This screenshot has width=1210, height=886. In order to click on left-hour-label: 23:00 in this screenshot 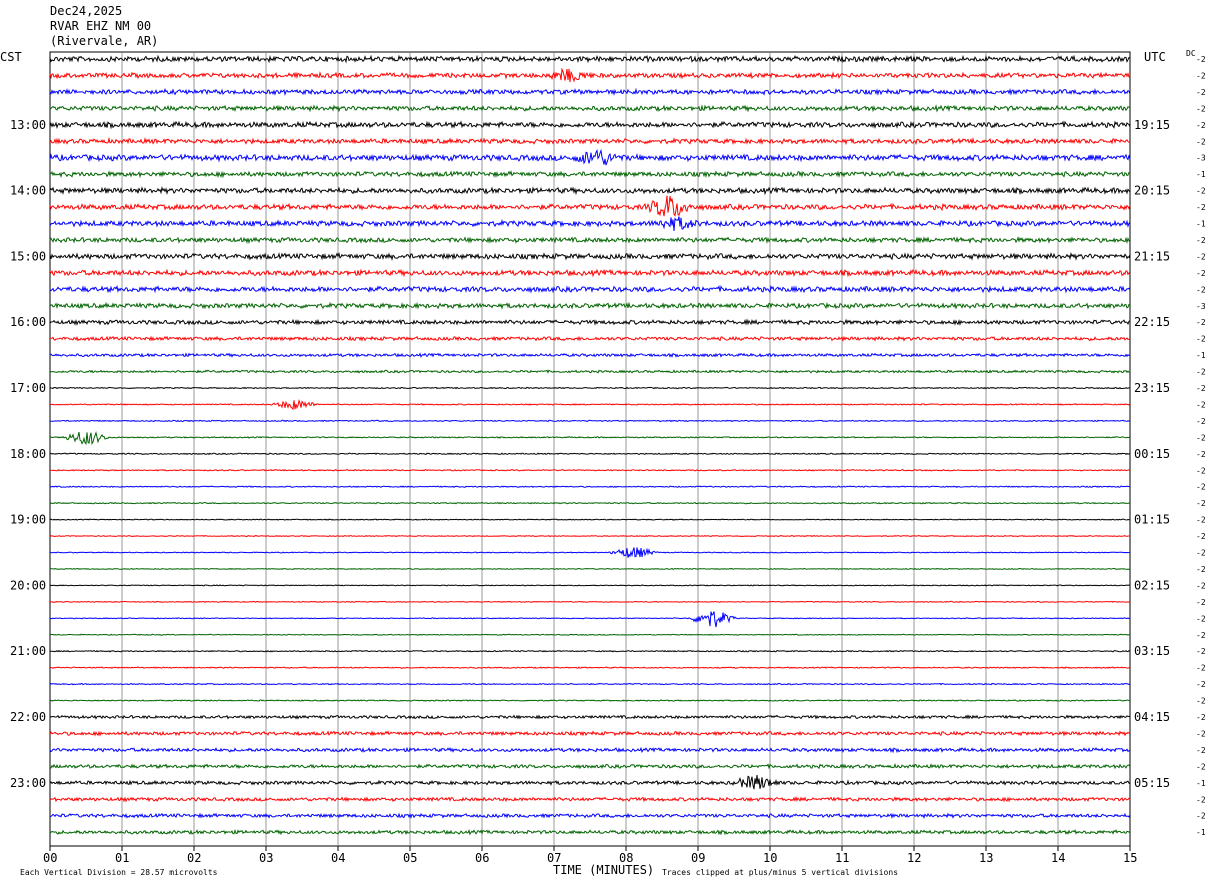, I will do `click(28, 783)`.